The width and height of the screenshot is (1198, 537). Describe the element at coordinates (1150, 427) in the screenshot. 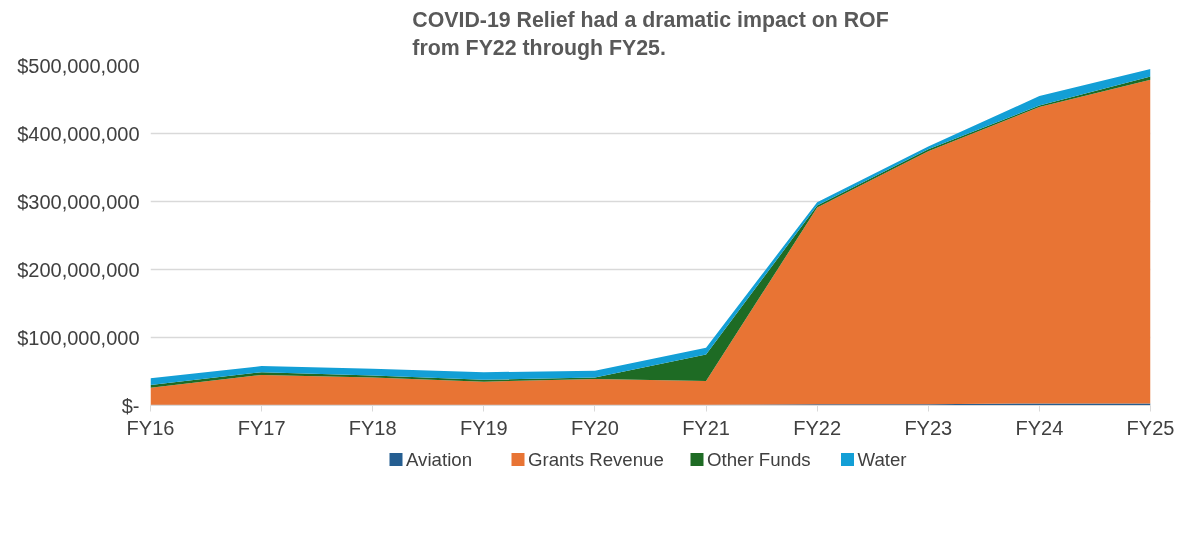

I see `x-tick-label: FY25` at that location.